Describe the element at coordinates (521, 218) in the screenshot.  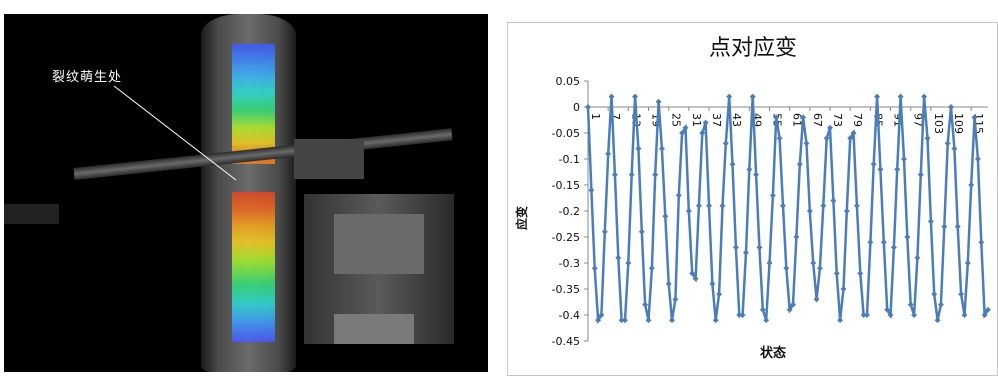
I see `y-axis-label: 应变` at that location.